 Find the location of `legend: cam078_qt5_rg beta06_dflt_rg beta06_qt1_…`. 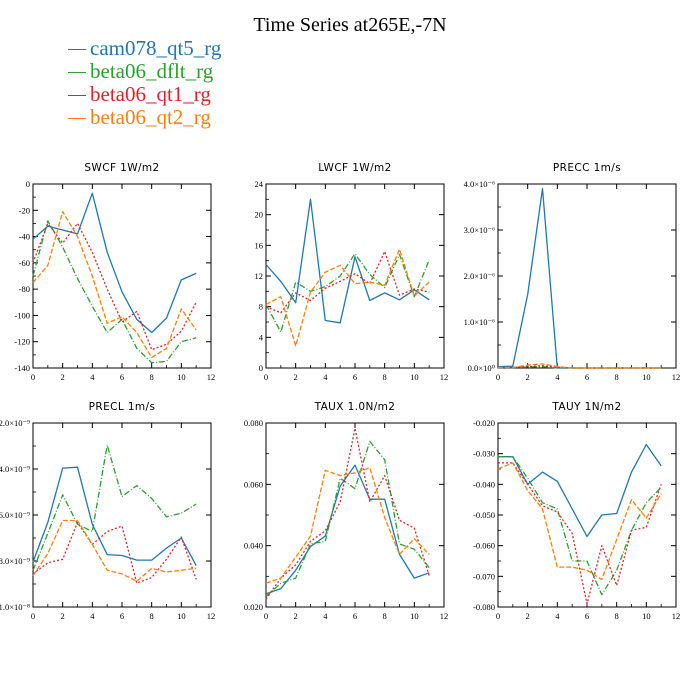

legend: cam078_qt5_rg beta06_dflt_rg beta06_qt1_… is located at coordinates (144, 83).